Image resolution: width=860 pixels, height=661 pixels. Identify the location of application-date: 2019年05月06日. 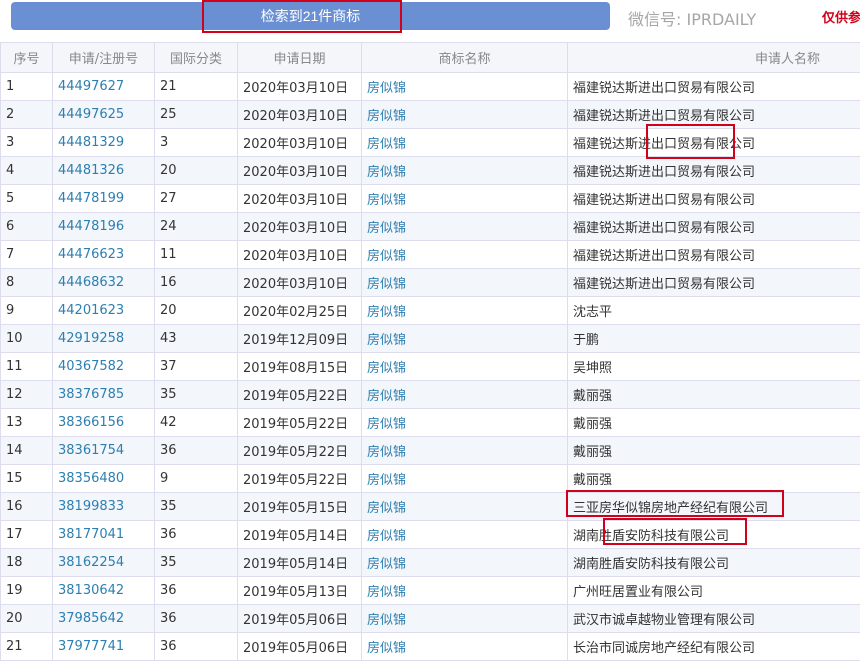
(300, 647).